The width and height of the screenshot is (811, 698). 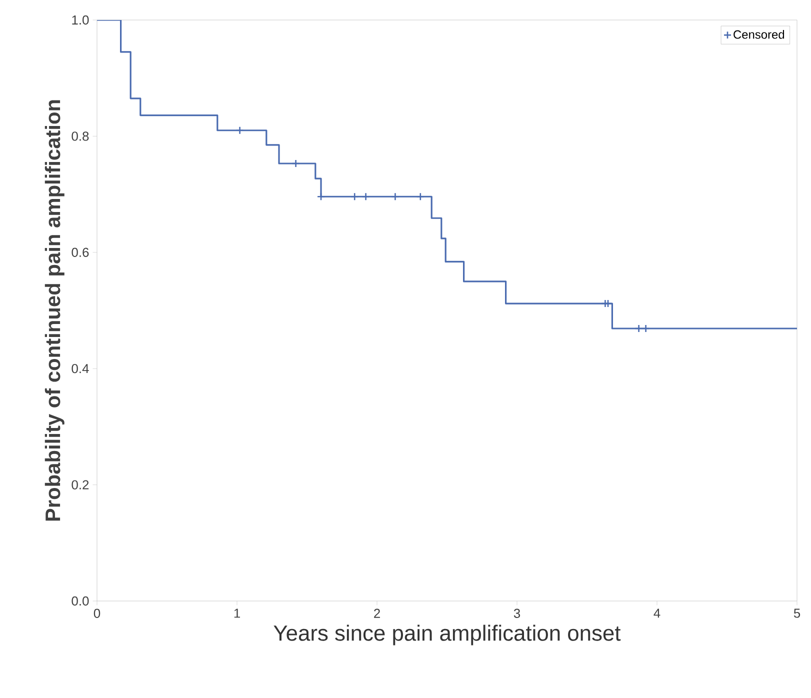 What do you see at coordinates (797, 613) in the screenshot?
I see `x-tick-label: 5` at bounding box center [797, 613].